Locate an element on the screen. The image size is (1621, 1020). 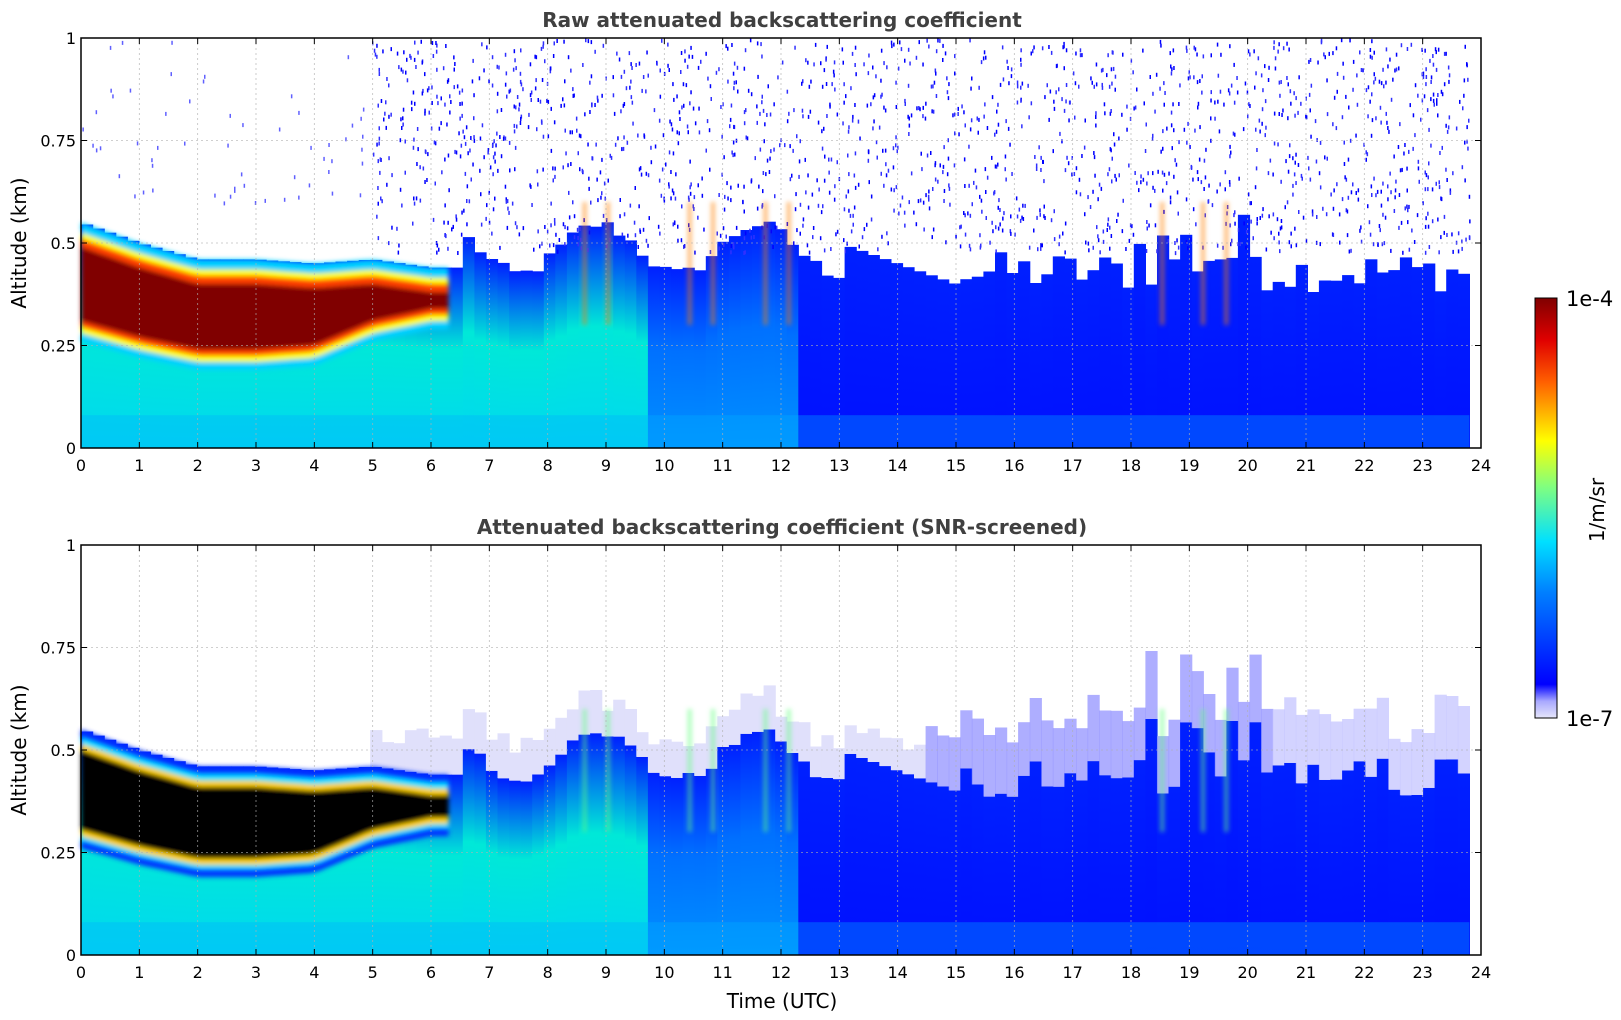
x-tick-label: 17 is located at coordinates (1072, 465).